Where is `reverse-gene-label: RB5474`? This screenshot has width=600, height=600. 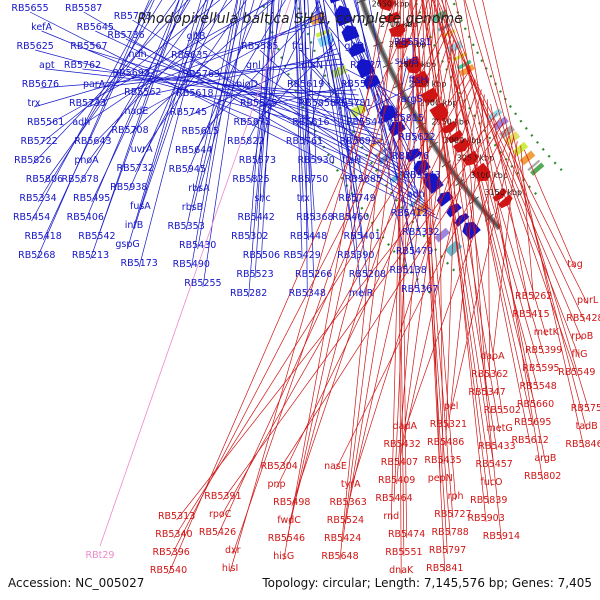 reverse-gene-label: RB5474 is located at coordinates (406, 534).